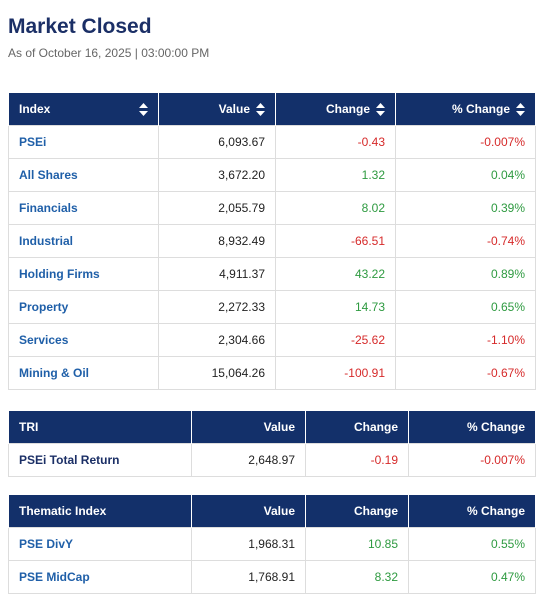 This screenshot has height=602, width=543. I want to click on row-value: 2,055.79, so click(217, 208).